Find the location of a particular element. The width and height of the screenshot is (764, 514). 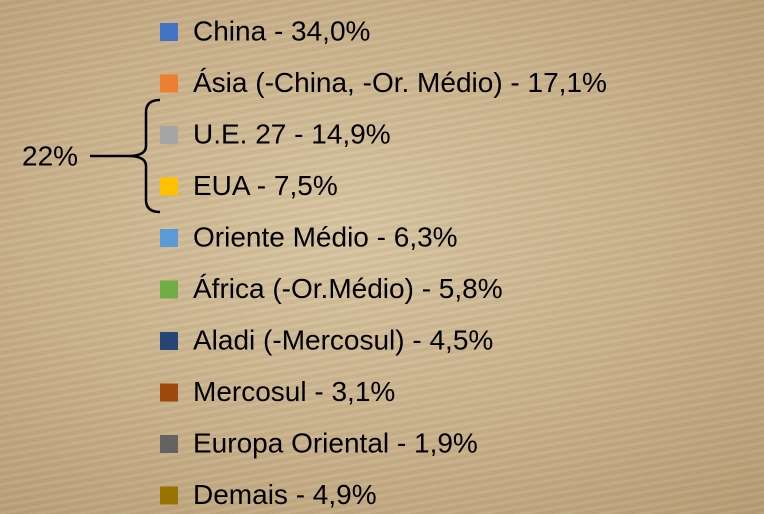

legend-label: Europa Oriental - 1,9% is located at coordinates (335, 442).